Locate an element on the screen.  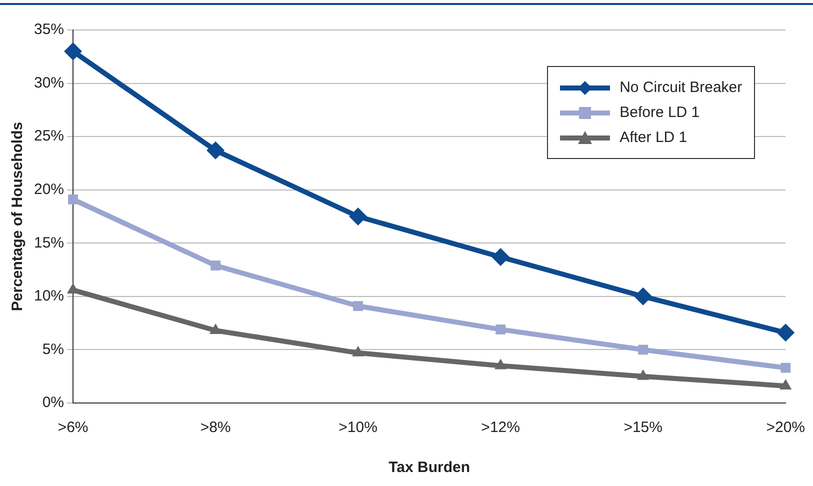
x-tick-label: >6% is located at coordinates (73, 427).